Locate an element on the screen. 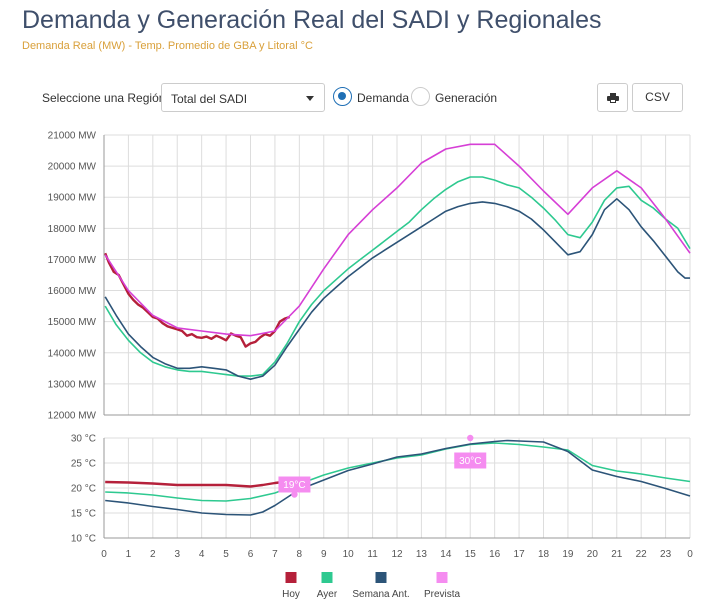 This screenshot has height=603, width=727. x-tick-label: 11 is located at coordinates (372, 554).